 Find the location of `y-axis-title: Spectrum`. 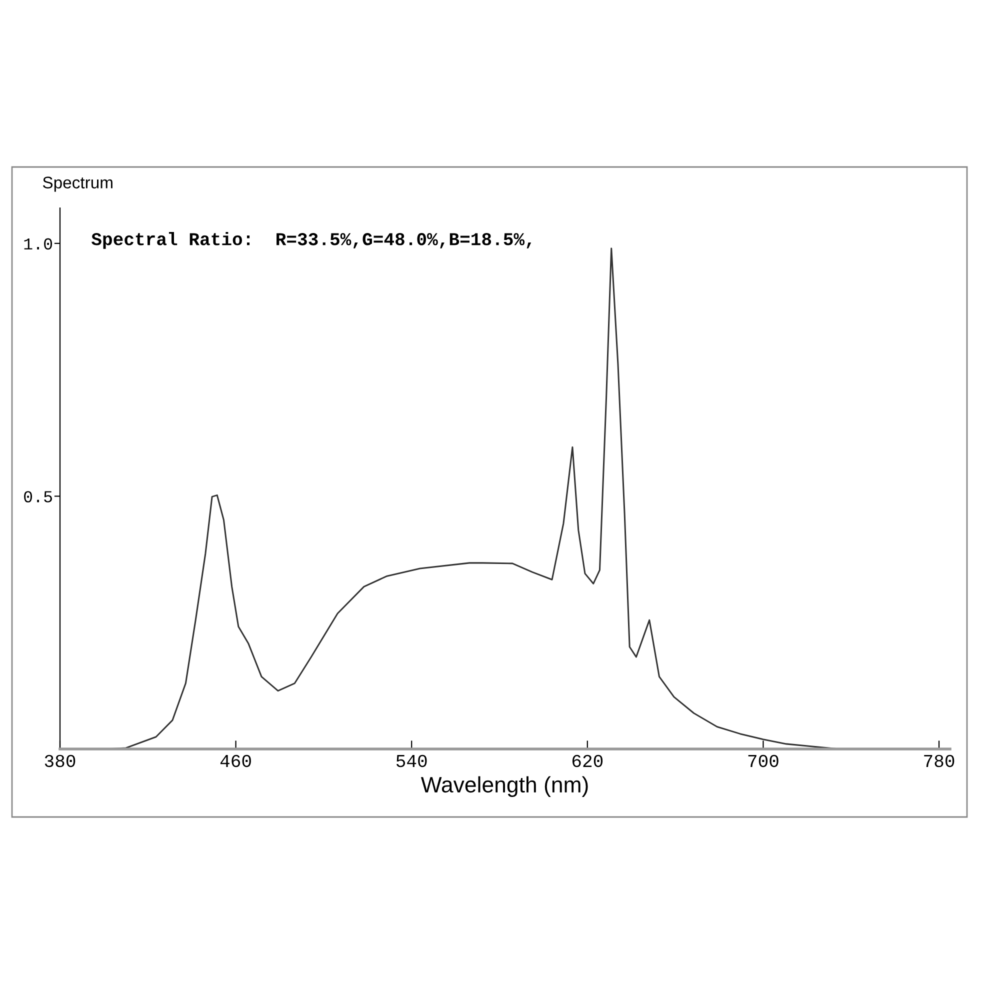

y-axis-title: Spectrum is located at coordinates (77, 184).